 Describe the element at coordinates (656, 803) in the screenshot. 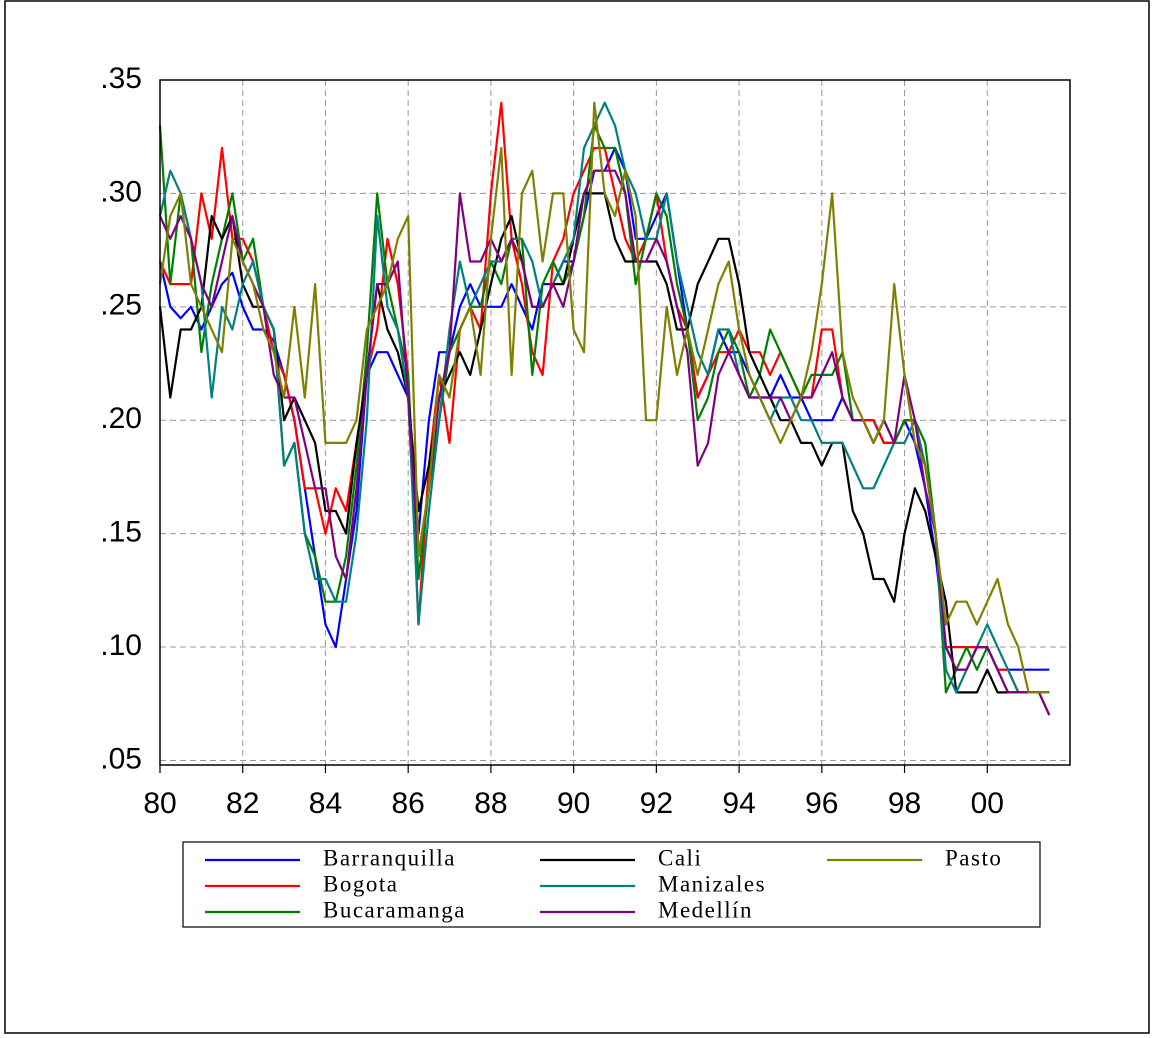

I see `x-tick-label: 92` at that location.